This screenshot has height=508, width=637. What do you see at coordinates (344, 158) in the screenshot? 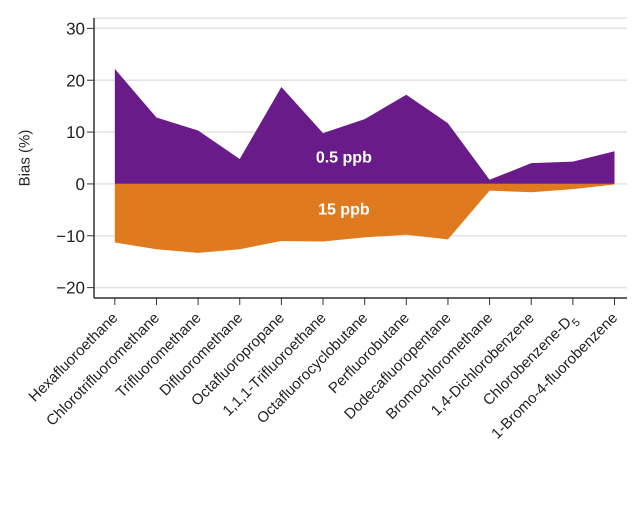
I see `series-label: 0.5 ppb` at bounding box center [344, 158].